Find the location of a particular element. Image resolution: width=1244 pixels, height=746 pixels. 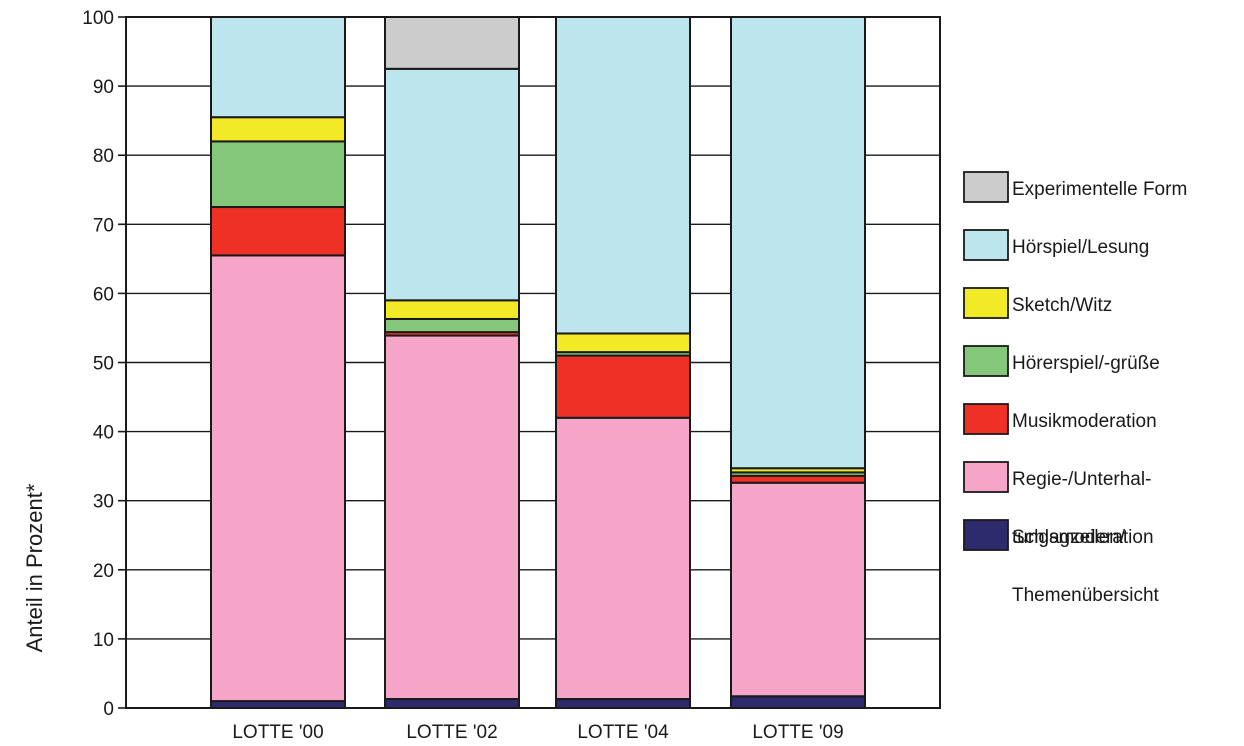

x-tick-labels: LOTTE '00 LOTTE '02 LOTTE '04 LOTTE '09 is located at coordinates (537, 732).